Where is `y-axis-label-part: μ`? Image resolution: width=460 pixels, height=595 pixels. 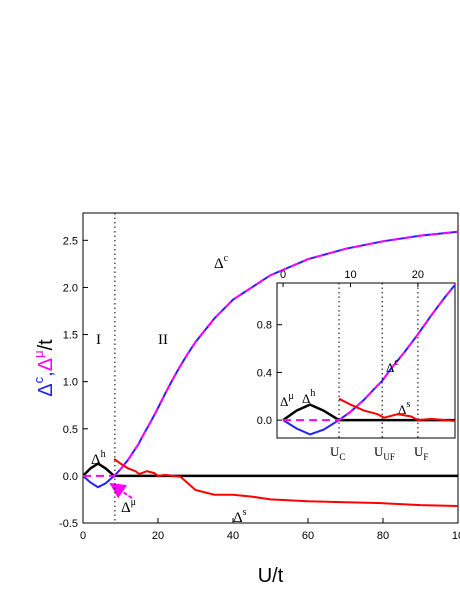
y-axis-label-part: μ is located at coordinates (38, 354).